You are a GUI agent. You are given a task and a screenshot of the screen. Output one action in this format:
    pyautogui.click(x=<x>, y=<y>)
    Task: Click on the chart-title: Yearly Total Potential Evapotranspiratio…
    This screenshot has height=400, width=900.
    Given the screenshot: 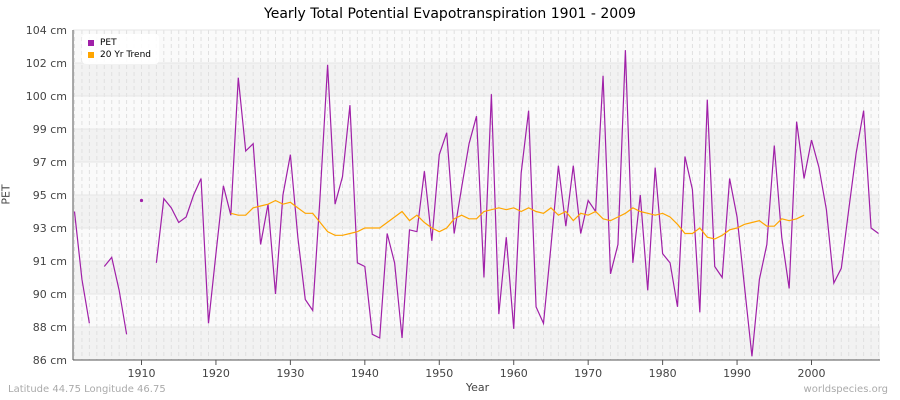 What is the action you would take?
    pyautogui.click(x=450, y=14)
    